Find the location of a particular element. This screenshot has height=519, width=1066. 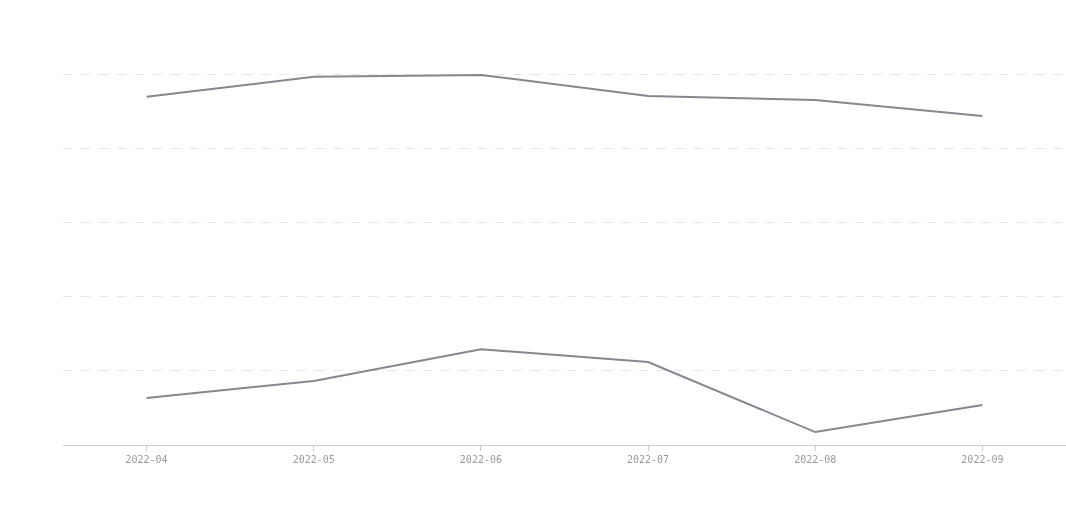

x-tick-label: 2022-07 is located at coordinates (648, 459).